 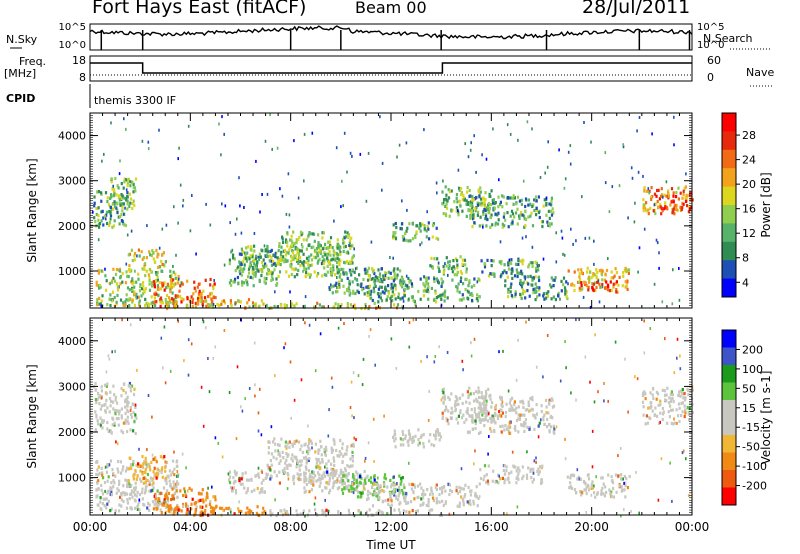 What do you see at coordinates (32, 61) in the screenshot?
I see `freq-label: Freq.` at bounding box center [32, 61].